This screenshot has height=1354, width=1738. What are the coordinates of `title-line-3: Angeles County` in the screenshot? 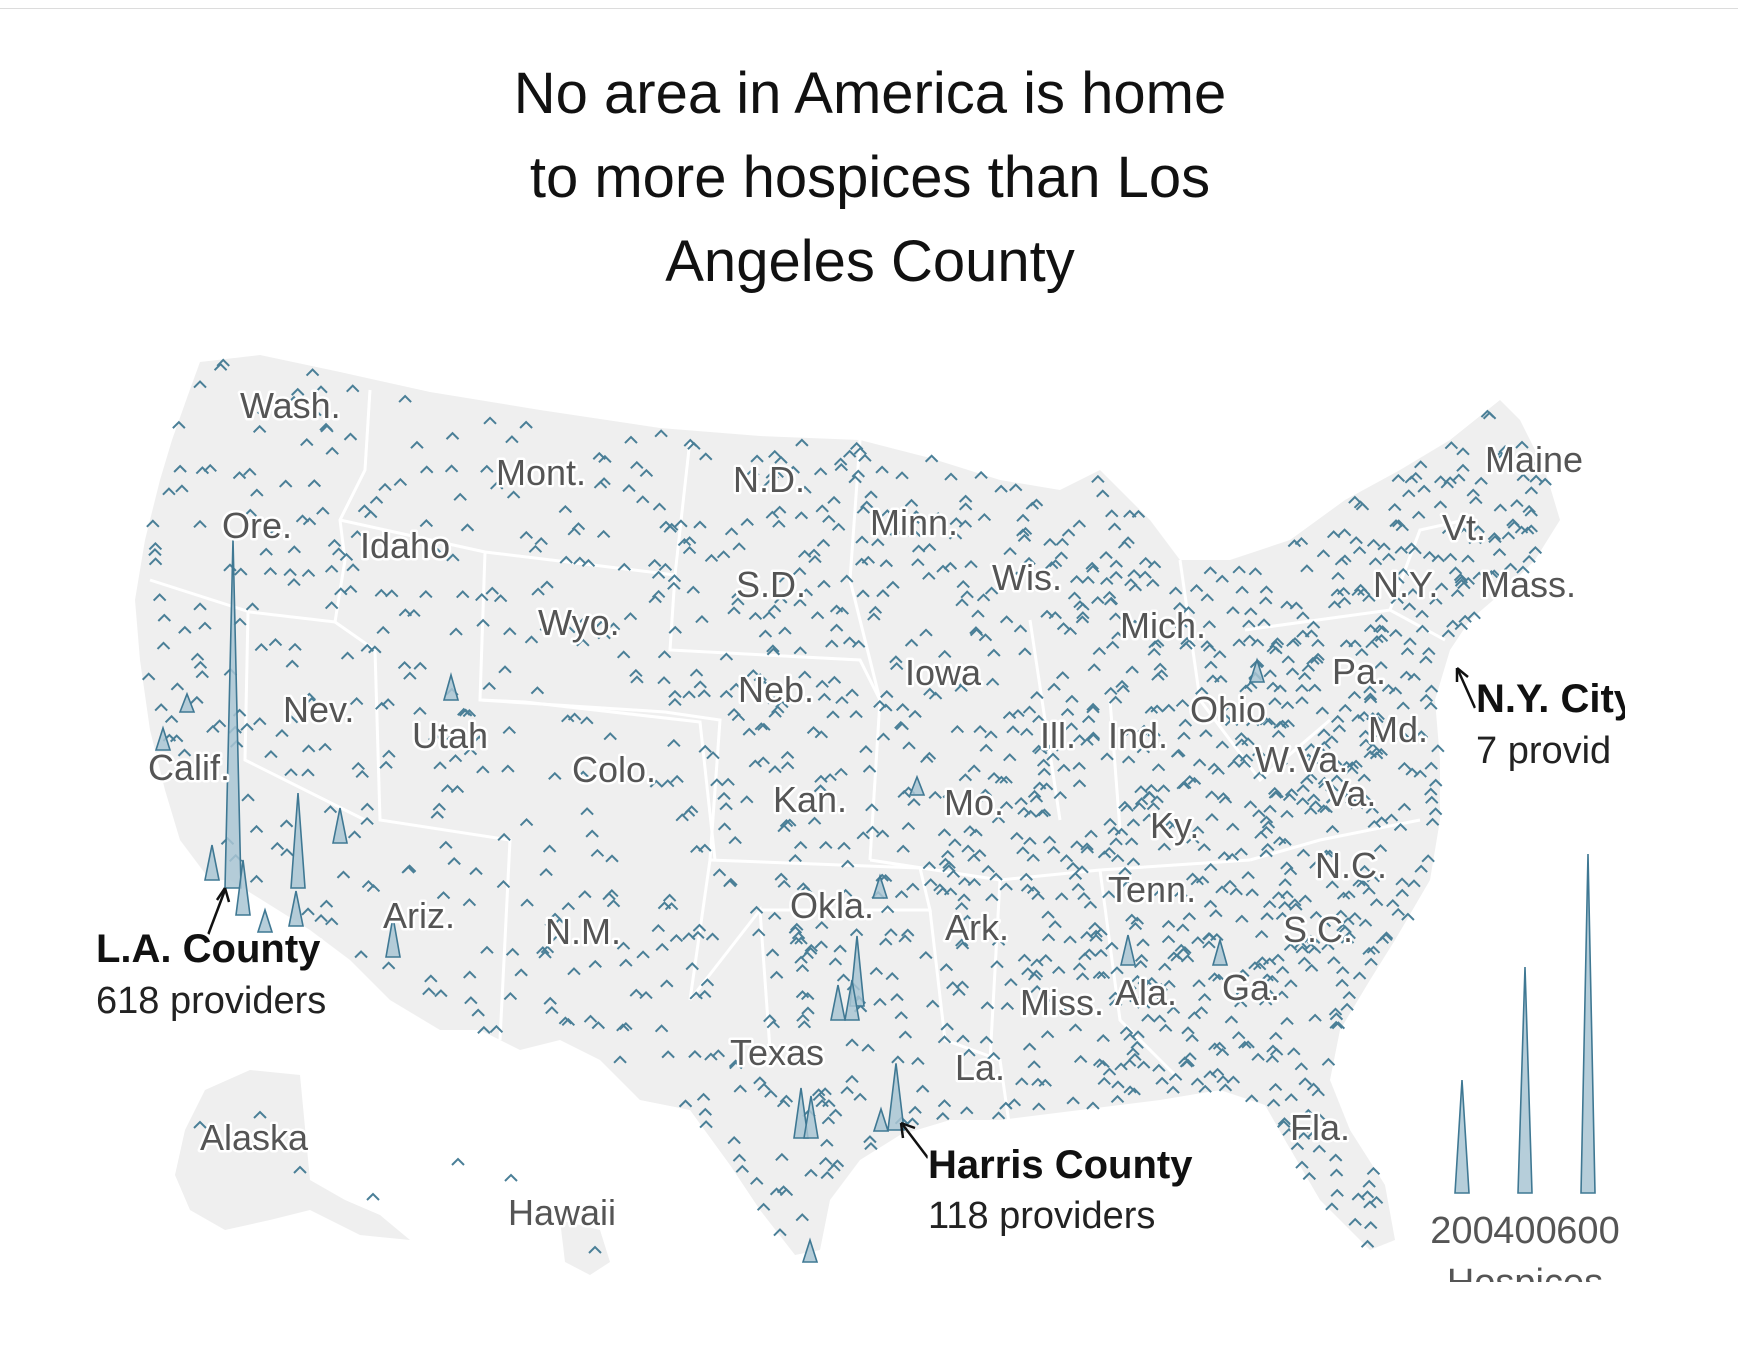 It's located at (870, 261).